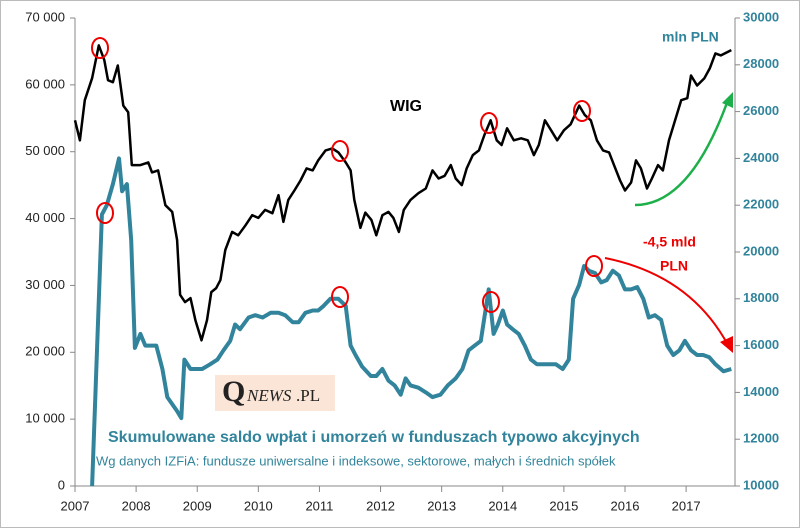 The width and height of the screenshot is (800, 528). I want to click on x-tick-label: 2014, so click(502, 505).